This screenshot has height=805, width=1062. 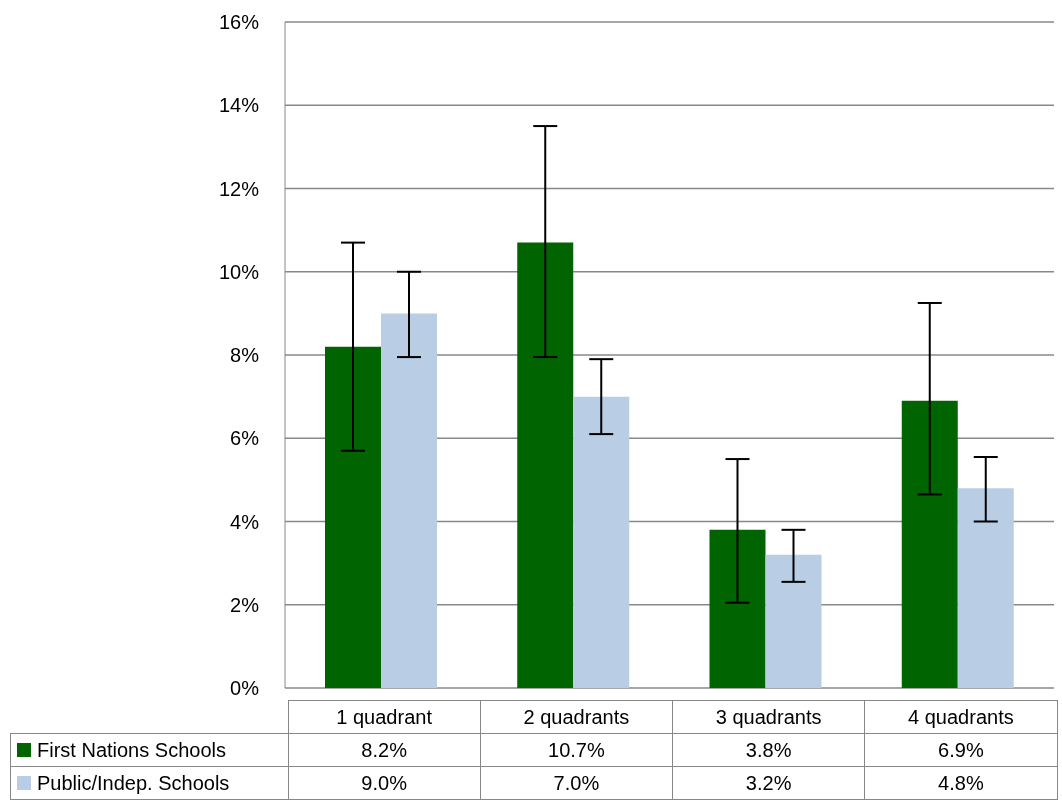 I want to click on x-tick-label: 2 quadrants, so click(x=576, y=717).